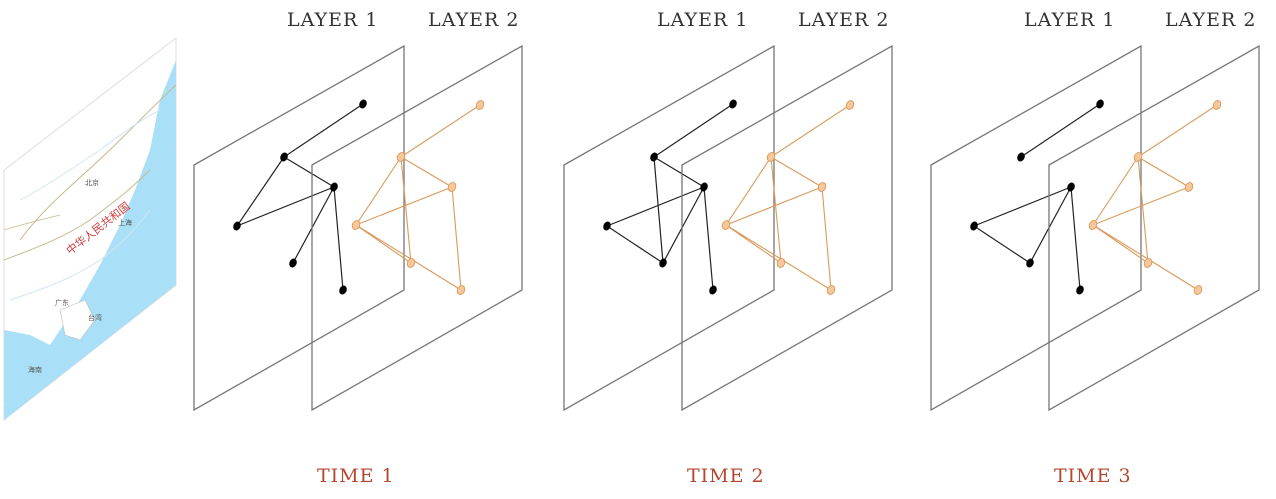 The image size is (1276, 499). Describe the element at coordinates (62, 302) in the screenshot. I see `map-place-label: 广东` at that location.